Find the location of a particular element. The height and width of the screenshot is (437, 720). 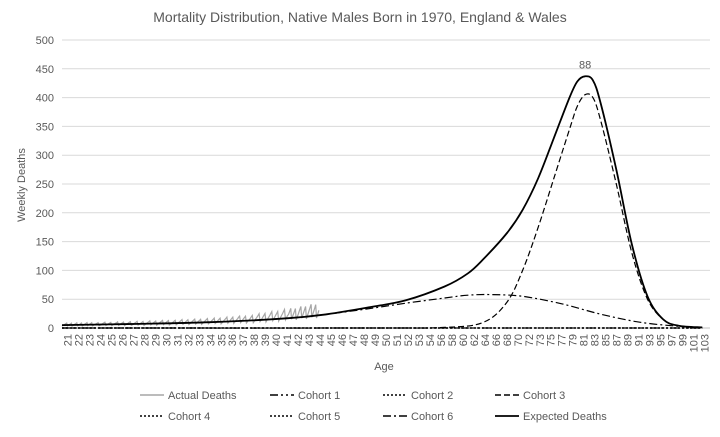

x-tick-label: 93 is located at coordinates (651, 340).